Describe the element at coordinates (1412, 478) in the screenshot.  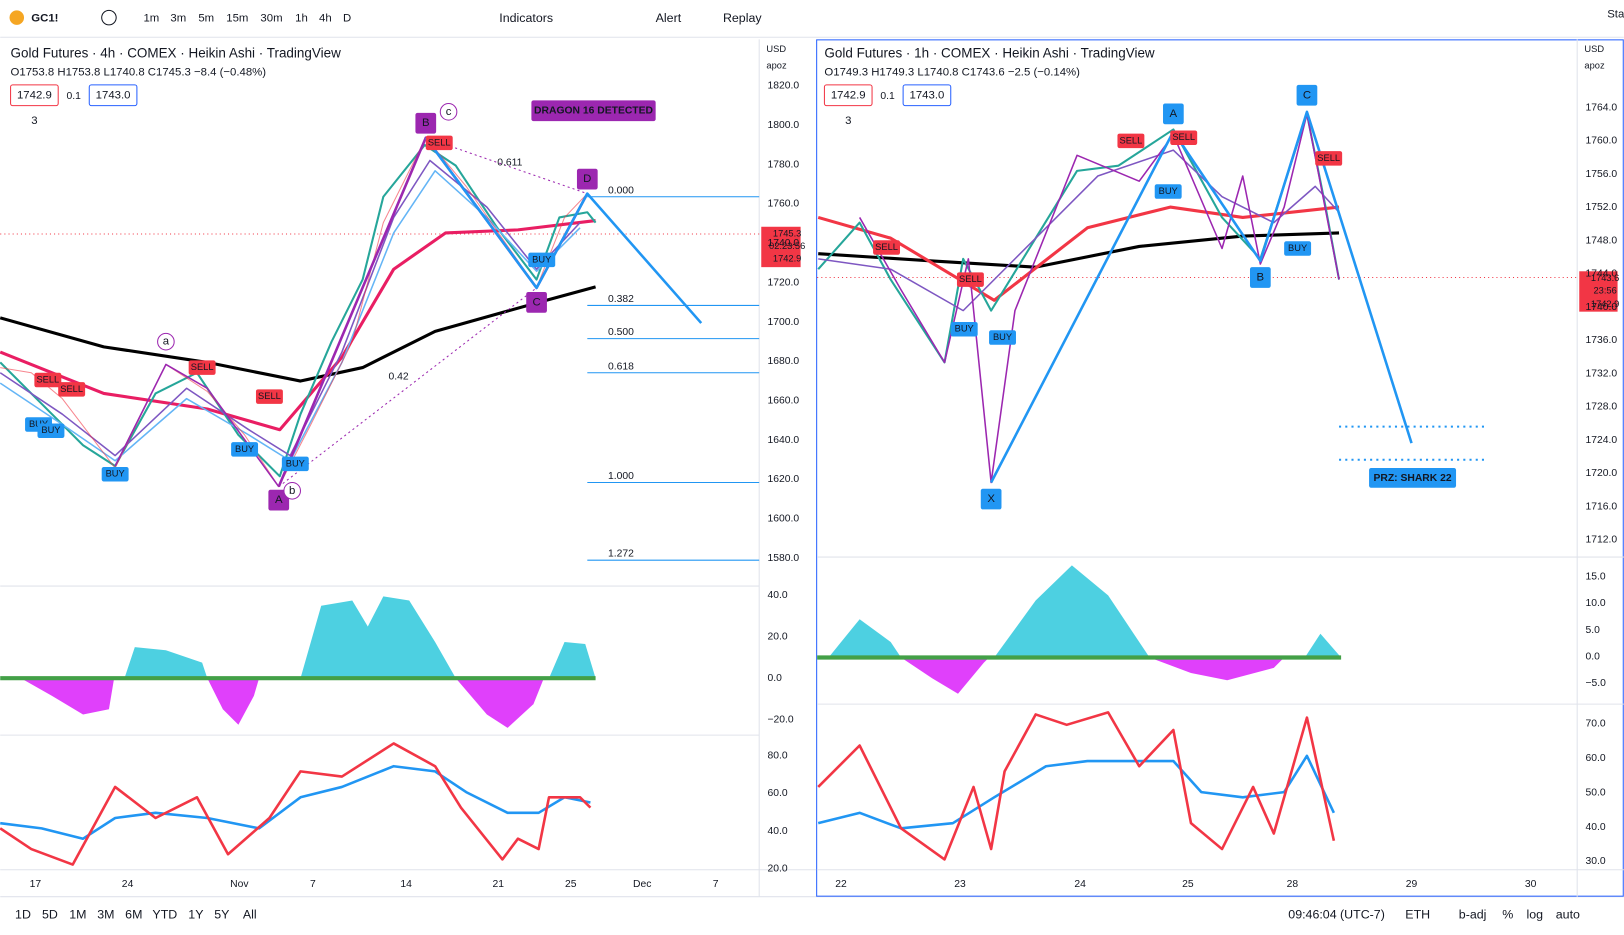
I see `banner: PRZ: SHARK 22` at that location.